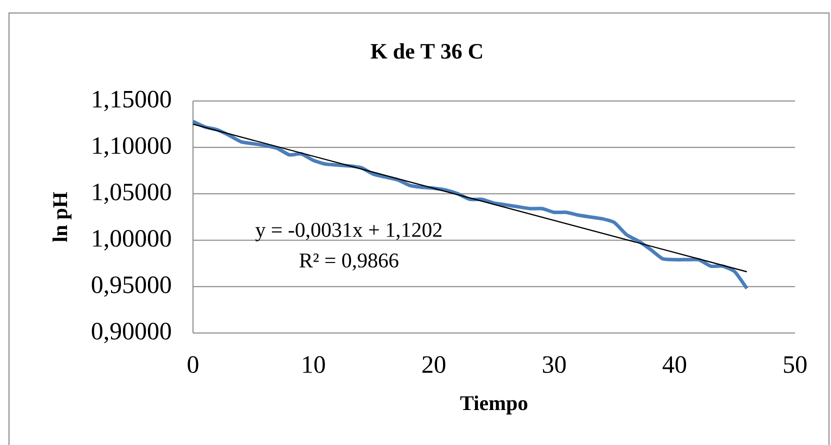 The height and width of the screenshot is (445, 831). I want to click on y-tick-label: 1,15000, so click(132, 101).